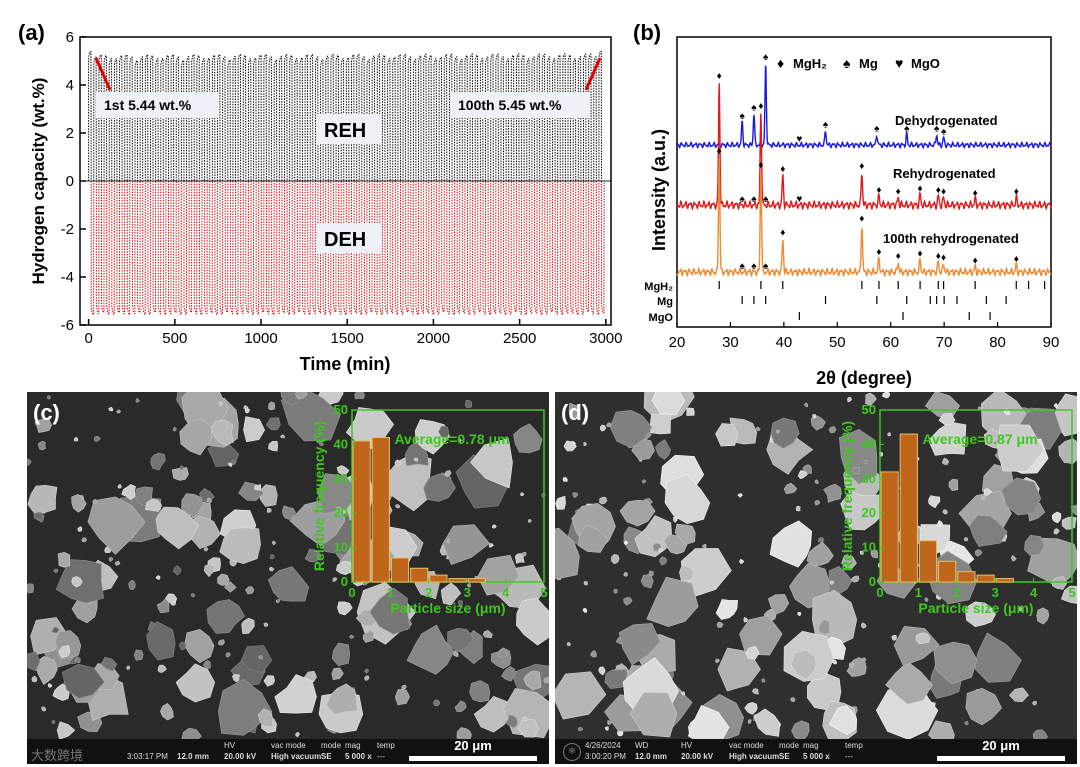  I want to click on inset-frame, so click(448, 496).